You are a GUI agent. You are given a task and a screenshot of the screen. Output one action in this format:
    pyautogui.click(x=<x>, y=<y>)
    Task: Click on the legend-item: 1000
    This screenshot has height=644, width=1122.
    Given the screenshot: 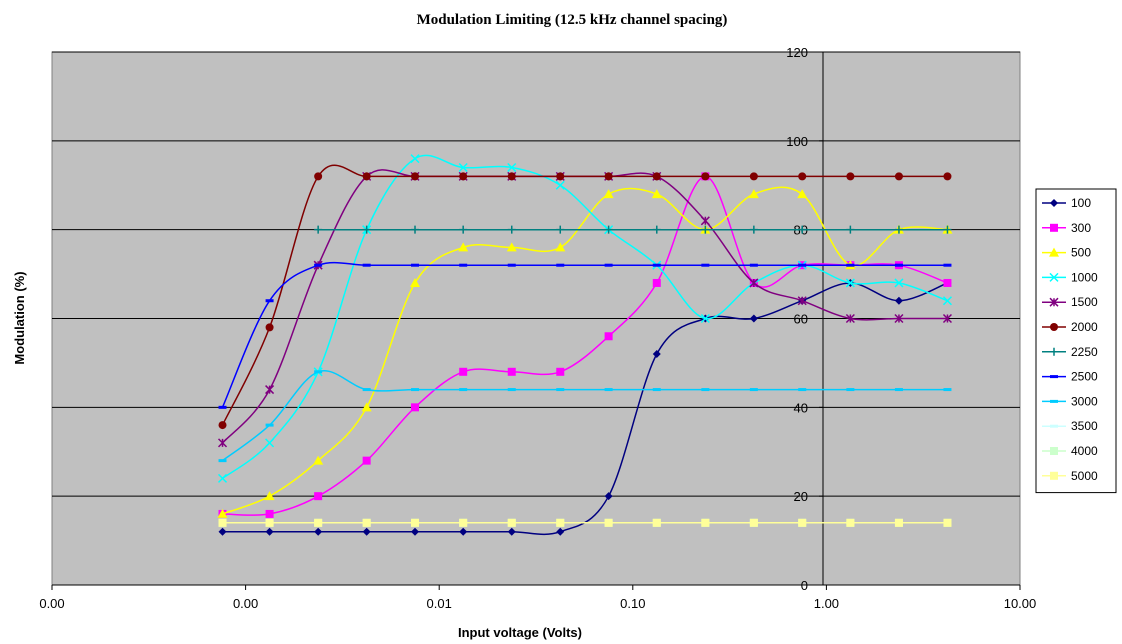 What is the action you would take?
    pyautogui.click(x=1070, y=277)
    